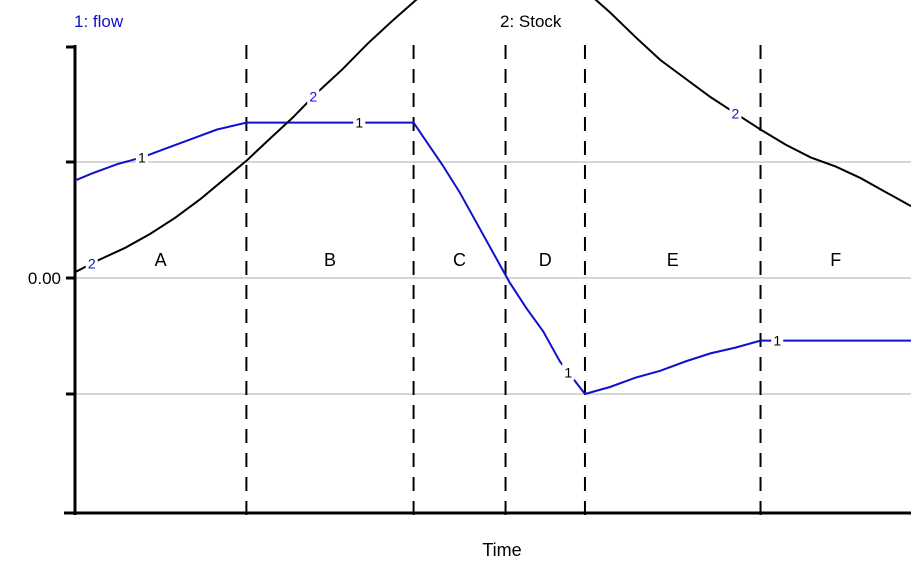 Image resolution: width=911 pixels, height=563 pixels. What do you see at coordinates (673, 260) in the screenshot?
I see `region-label-e: E` at bounding box center [673, 260].